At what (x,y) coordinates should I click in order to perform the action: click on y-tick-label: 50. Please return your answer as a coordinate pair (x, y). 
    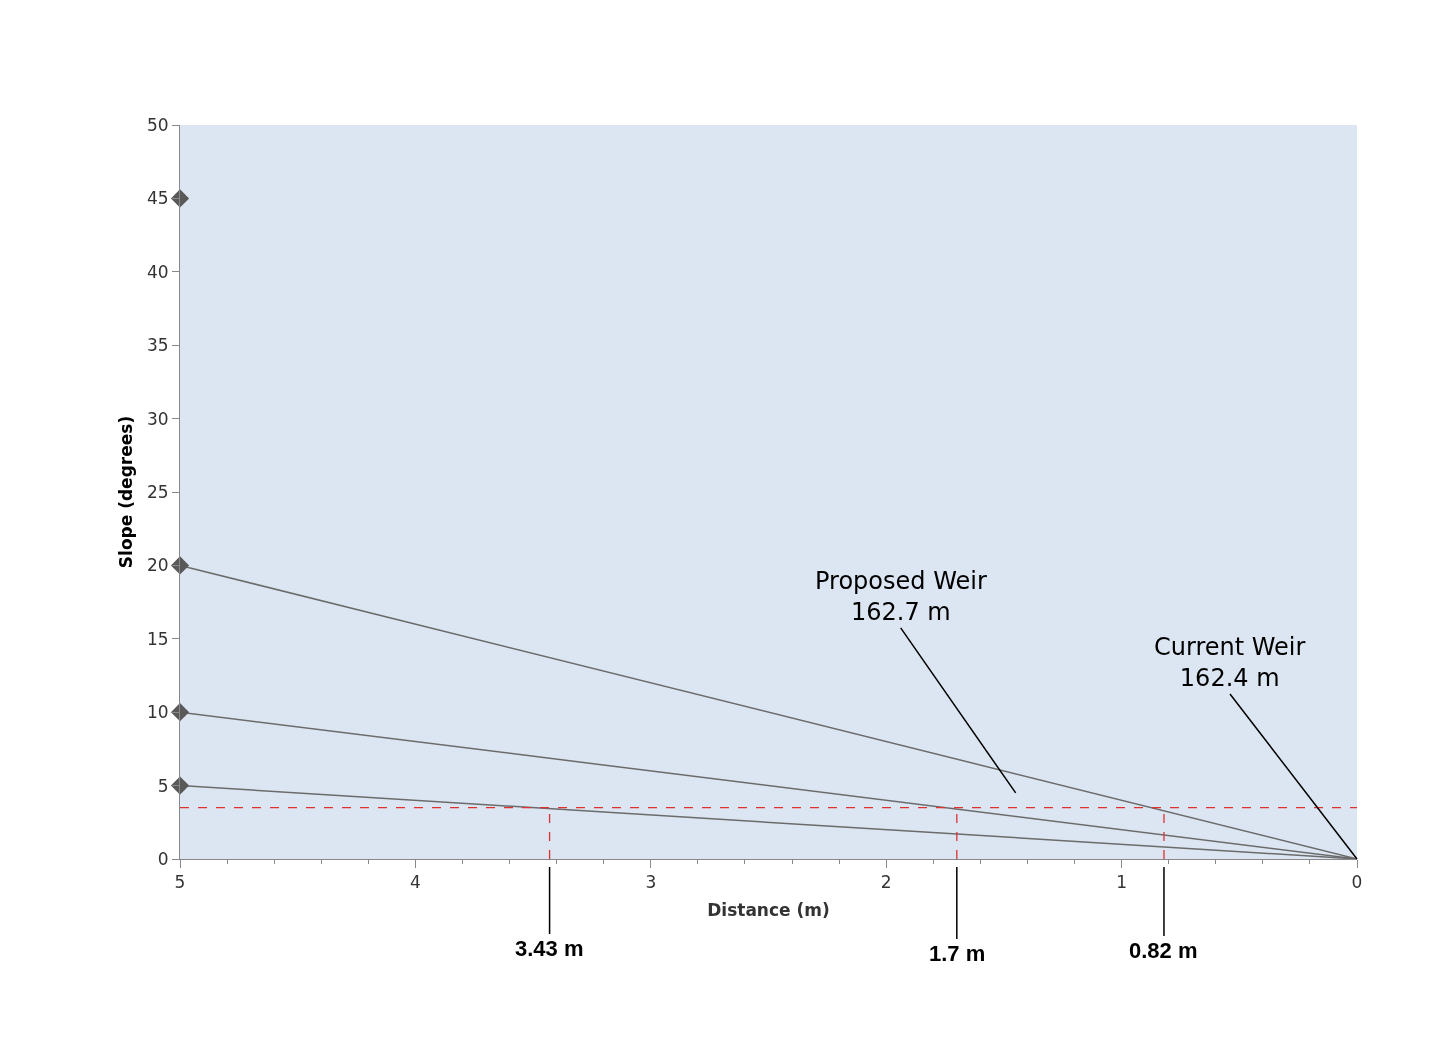
    Looking at the image, I should click on (157, 124).